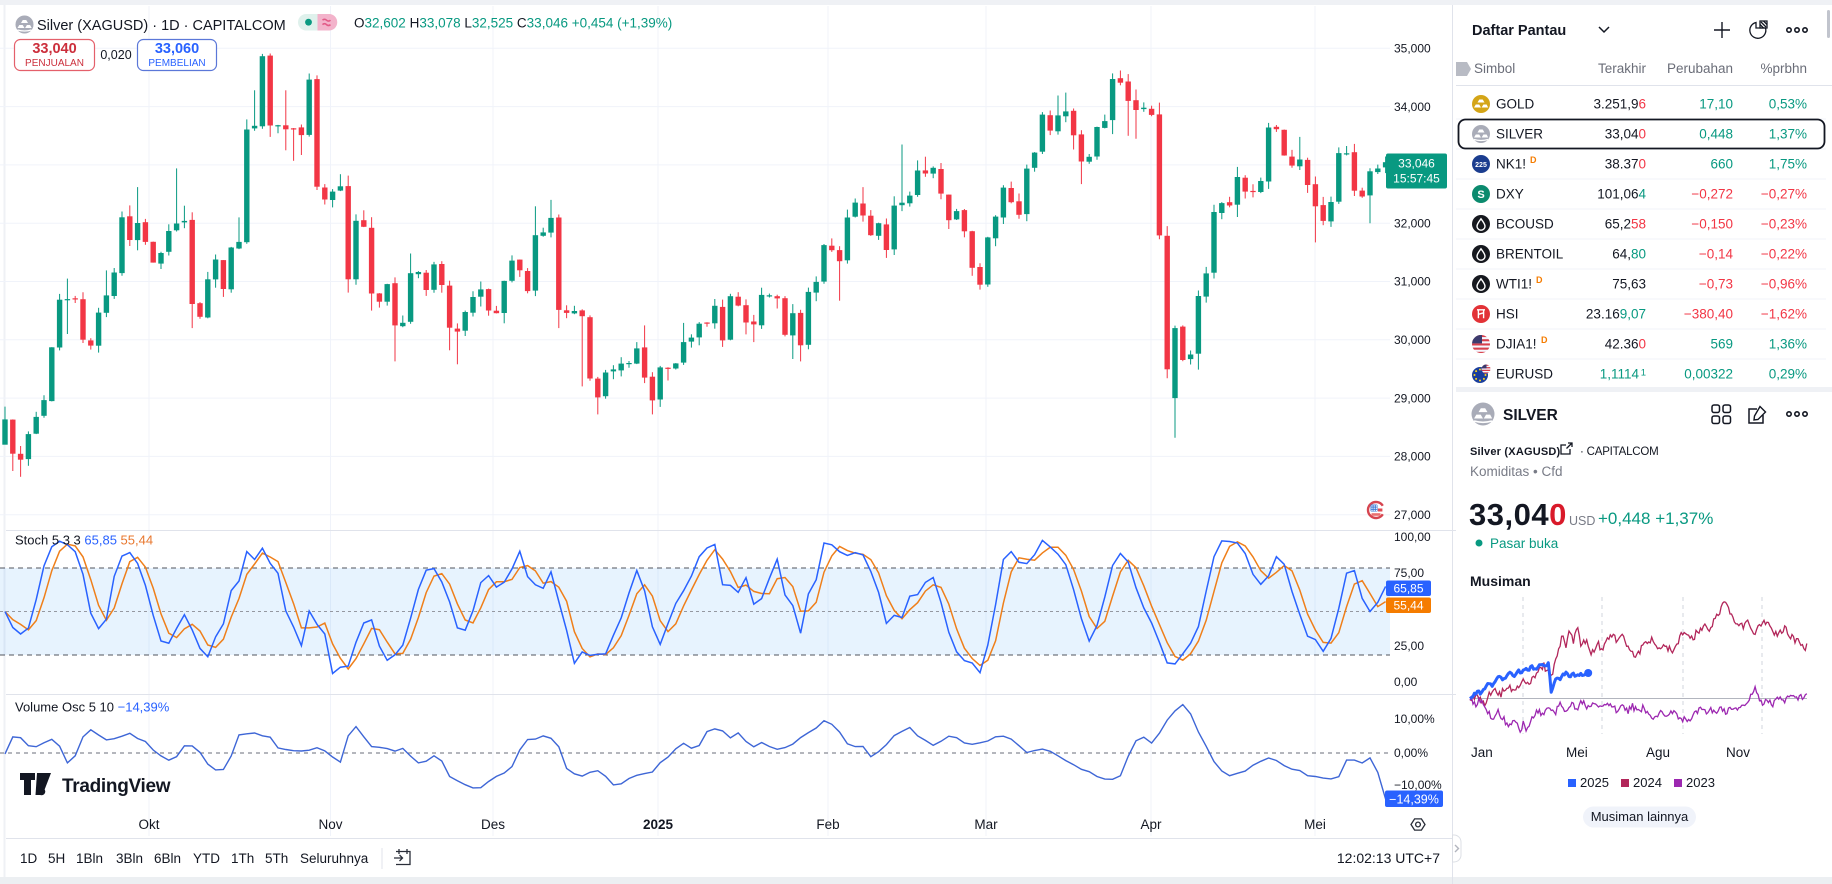 The height and width of the screenshot is (884, 1832). I want to click on svg-text: 65,85, so click(1408, 589).